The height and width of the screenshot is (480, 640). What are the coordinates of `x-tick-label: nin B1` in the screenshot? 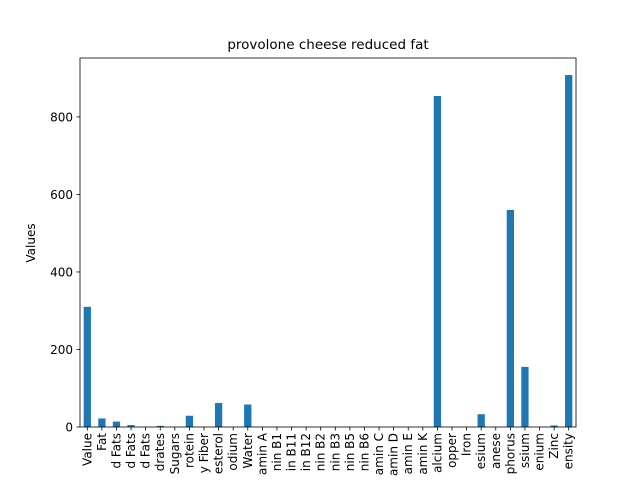 It's located at (277, 452).